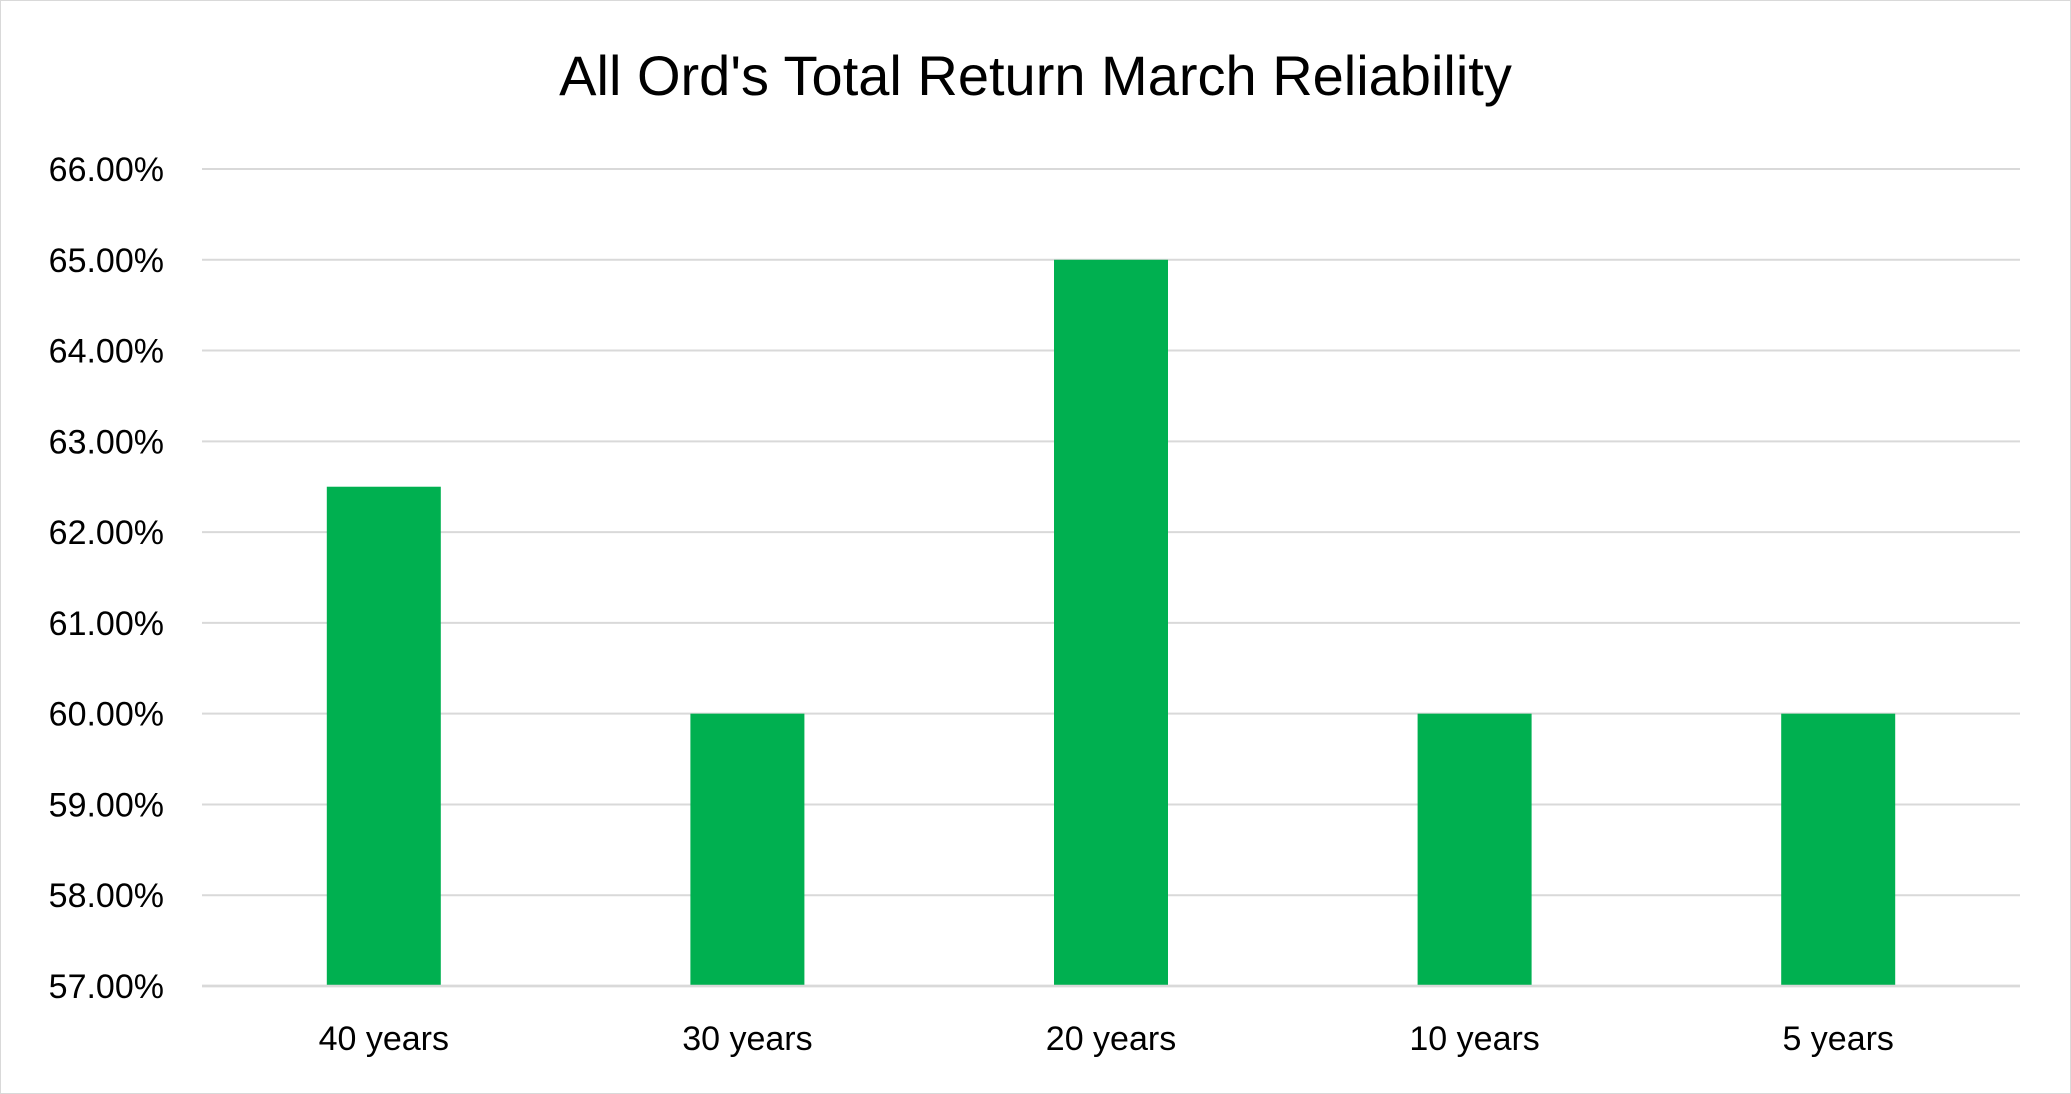 The width and height of the screenshot is (2071, 1094). I want to click on y-tick-label: 59.00%, so click(106, 805).